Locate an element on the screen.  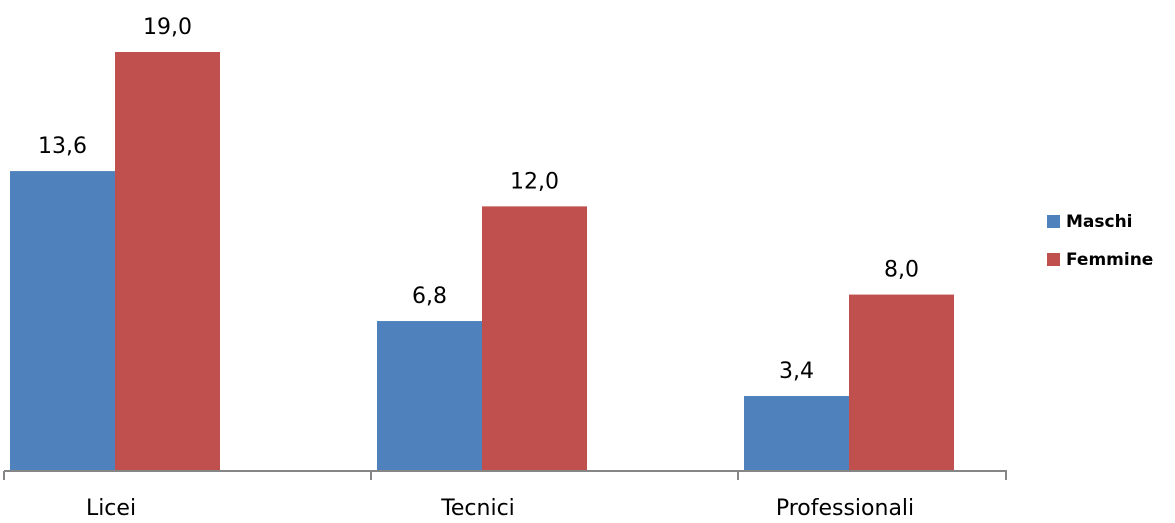
bar-maschi-tecnici is located at coordinates (429, 396).